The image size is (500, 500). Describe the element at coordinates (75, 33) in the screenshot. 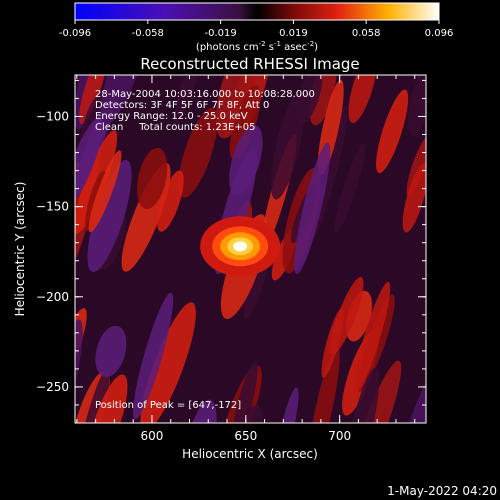

I see `colorbar-tick-label: -0.096` at that location.